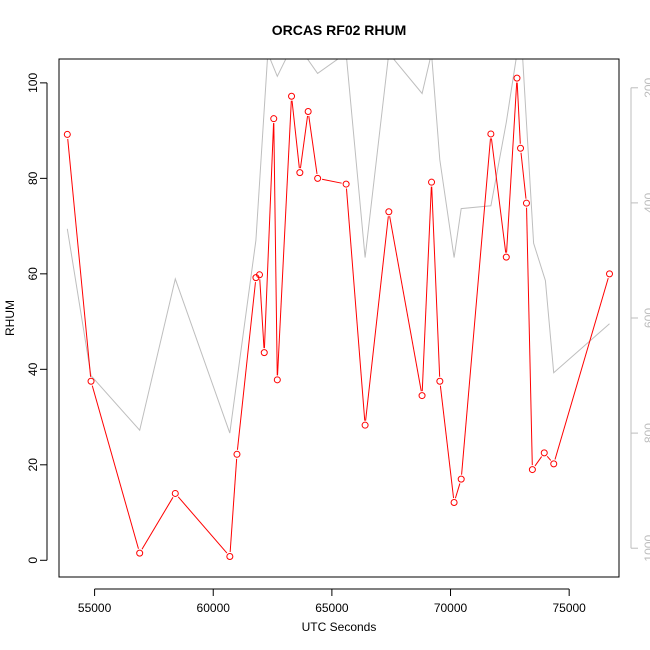  I want to click on secondary-tick-label: 800, so click(646, 433).